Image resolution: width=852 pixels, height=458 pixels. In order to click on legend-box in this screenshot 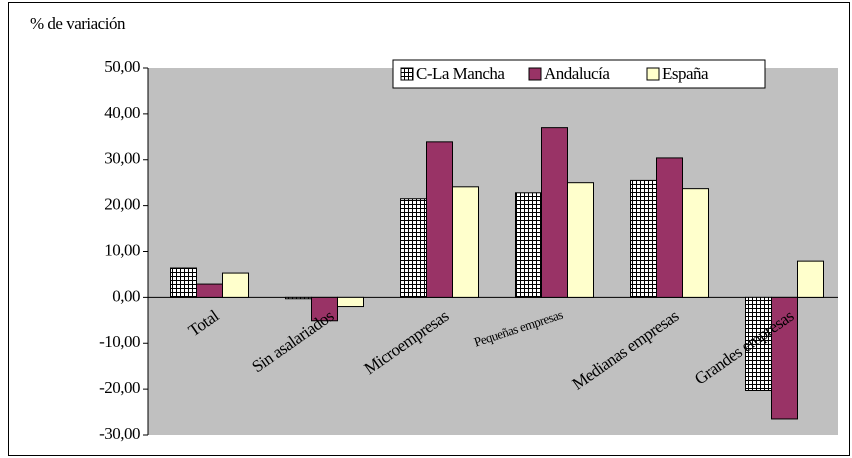, I will do `click(579, 74)`.